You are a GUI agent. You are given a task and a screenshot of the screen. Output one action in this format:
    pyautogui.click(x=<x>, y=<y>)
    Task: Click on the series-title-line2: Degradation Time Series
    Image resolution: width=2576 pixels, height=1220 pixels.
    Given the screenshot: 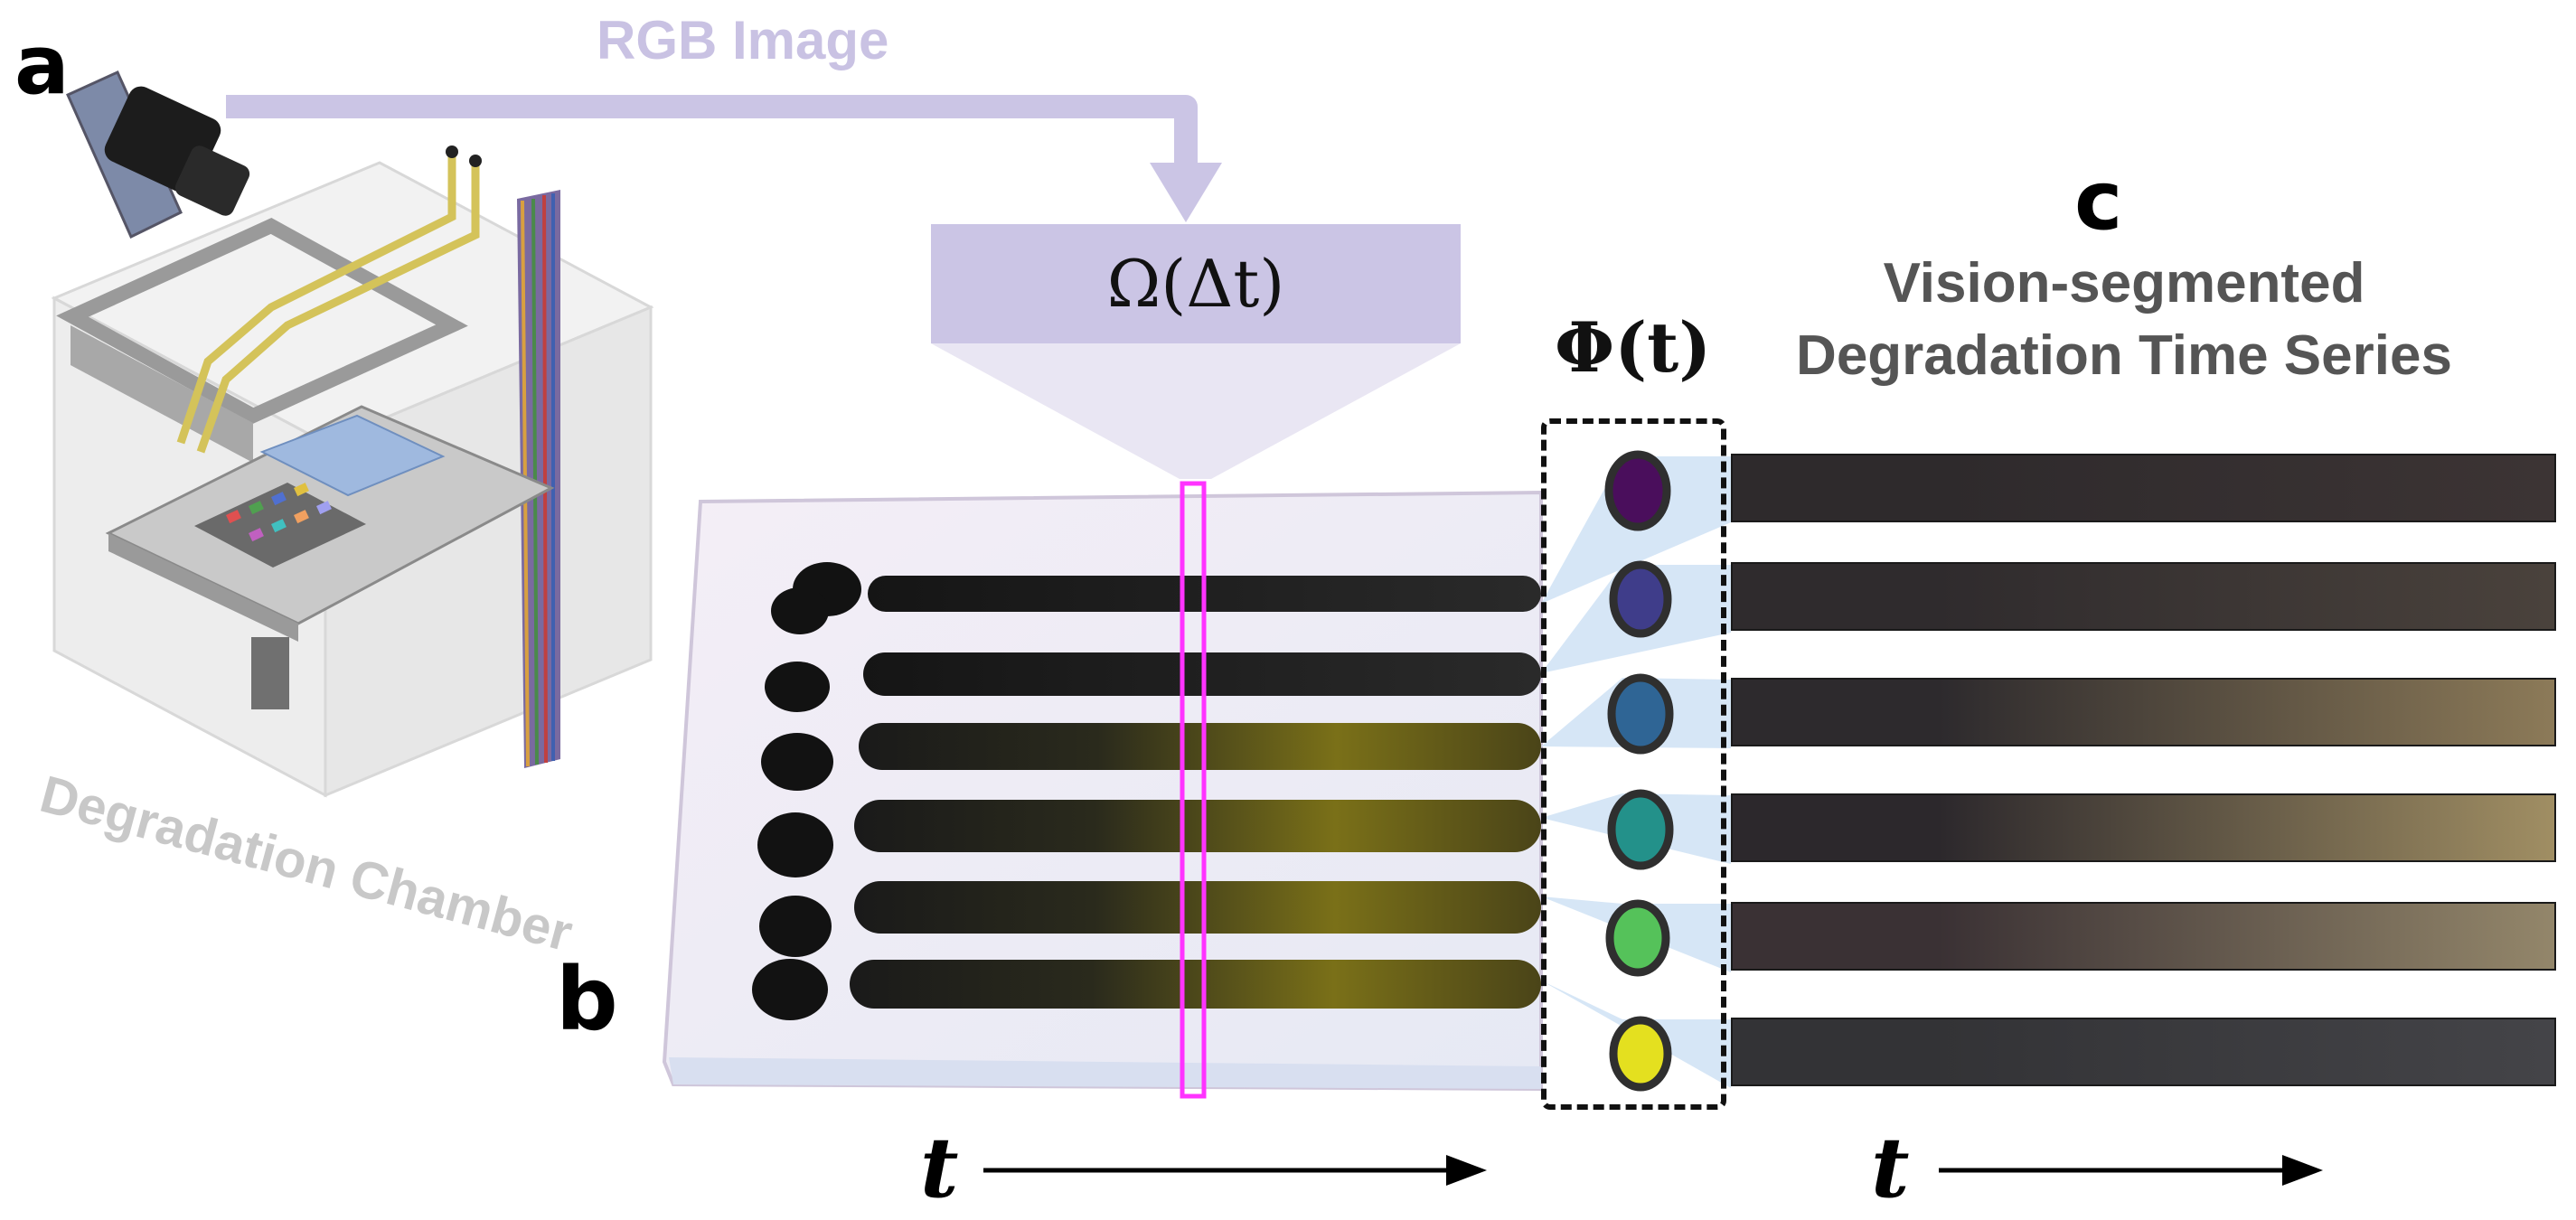 What is the action you would take?
    pyautogui.click(x=2124, y=355)
    